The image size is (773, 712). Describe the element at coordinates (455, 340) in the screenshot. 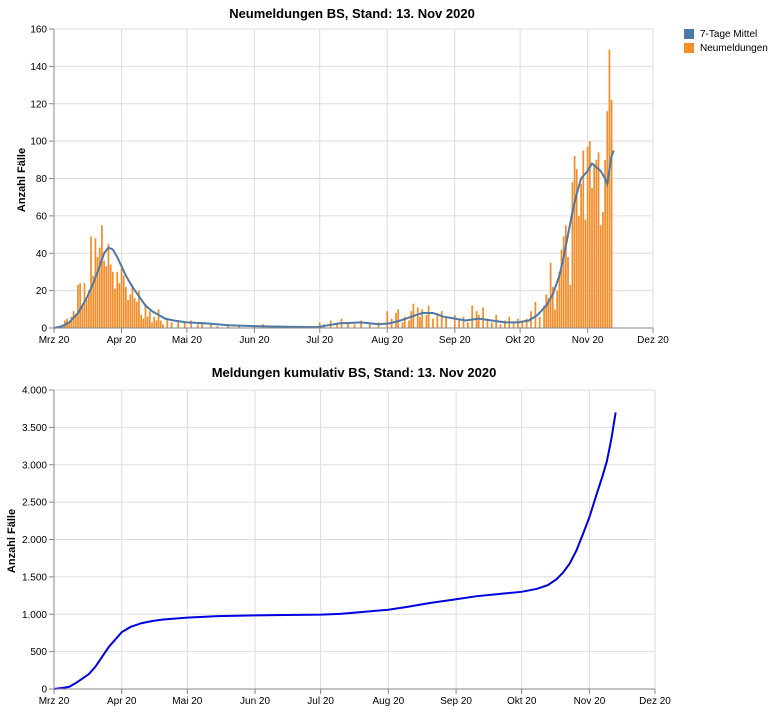

I see `chart1-xtick-label: Sep 20` at that location.